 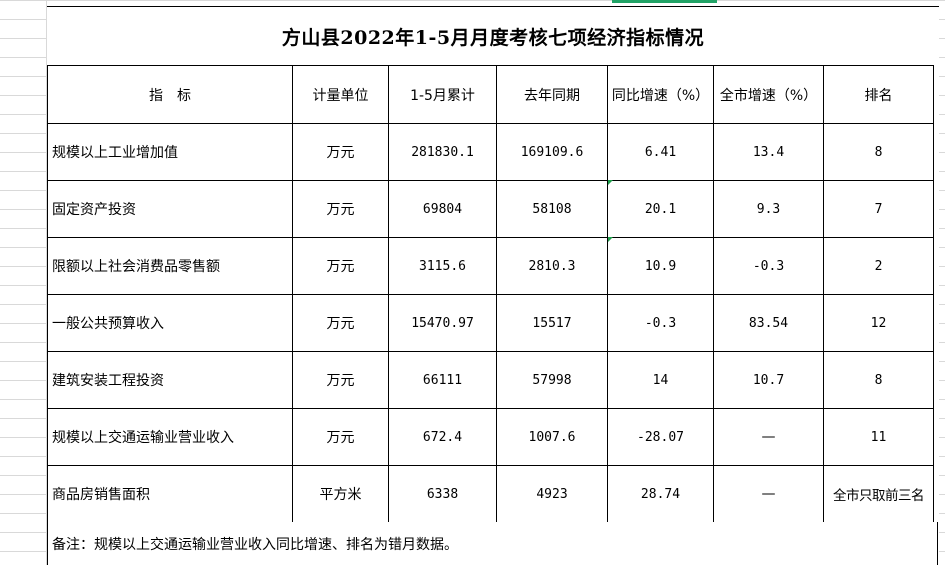 What do you see at coordinates (170, 94) in the screenshot?
I see `header-indicator: 指 标` at bounding box center [170, 94].